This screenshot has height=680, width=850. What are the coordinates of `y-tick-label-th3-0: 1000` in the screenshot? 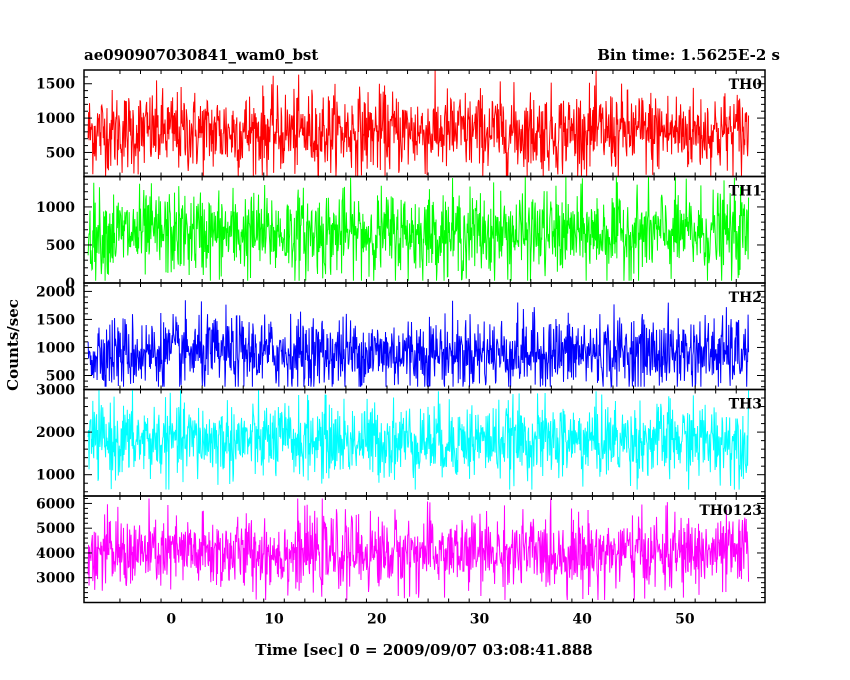 It's located at (55, 476).